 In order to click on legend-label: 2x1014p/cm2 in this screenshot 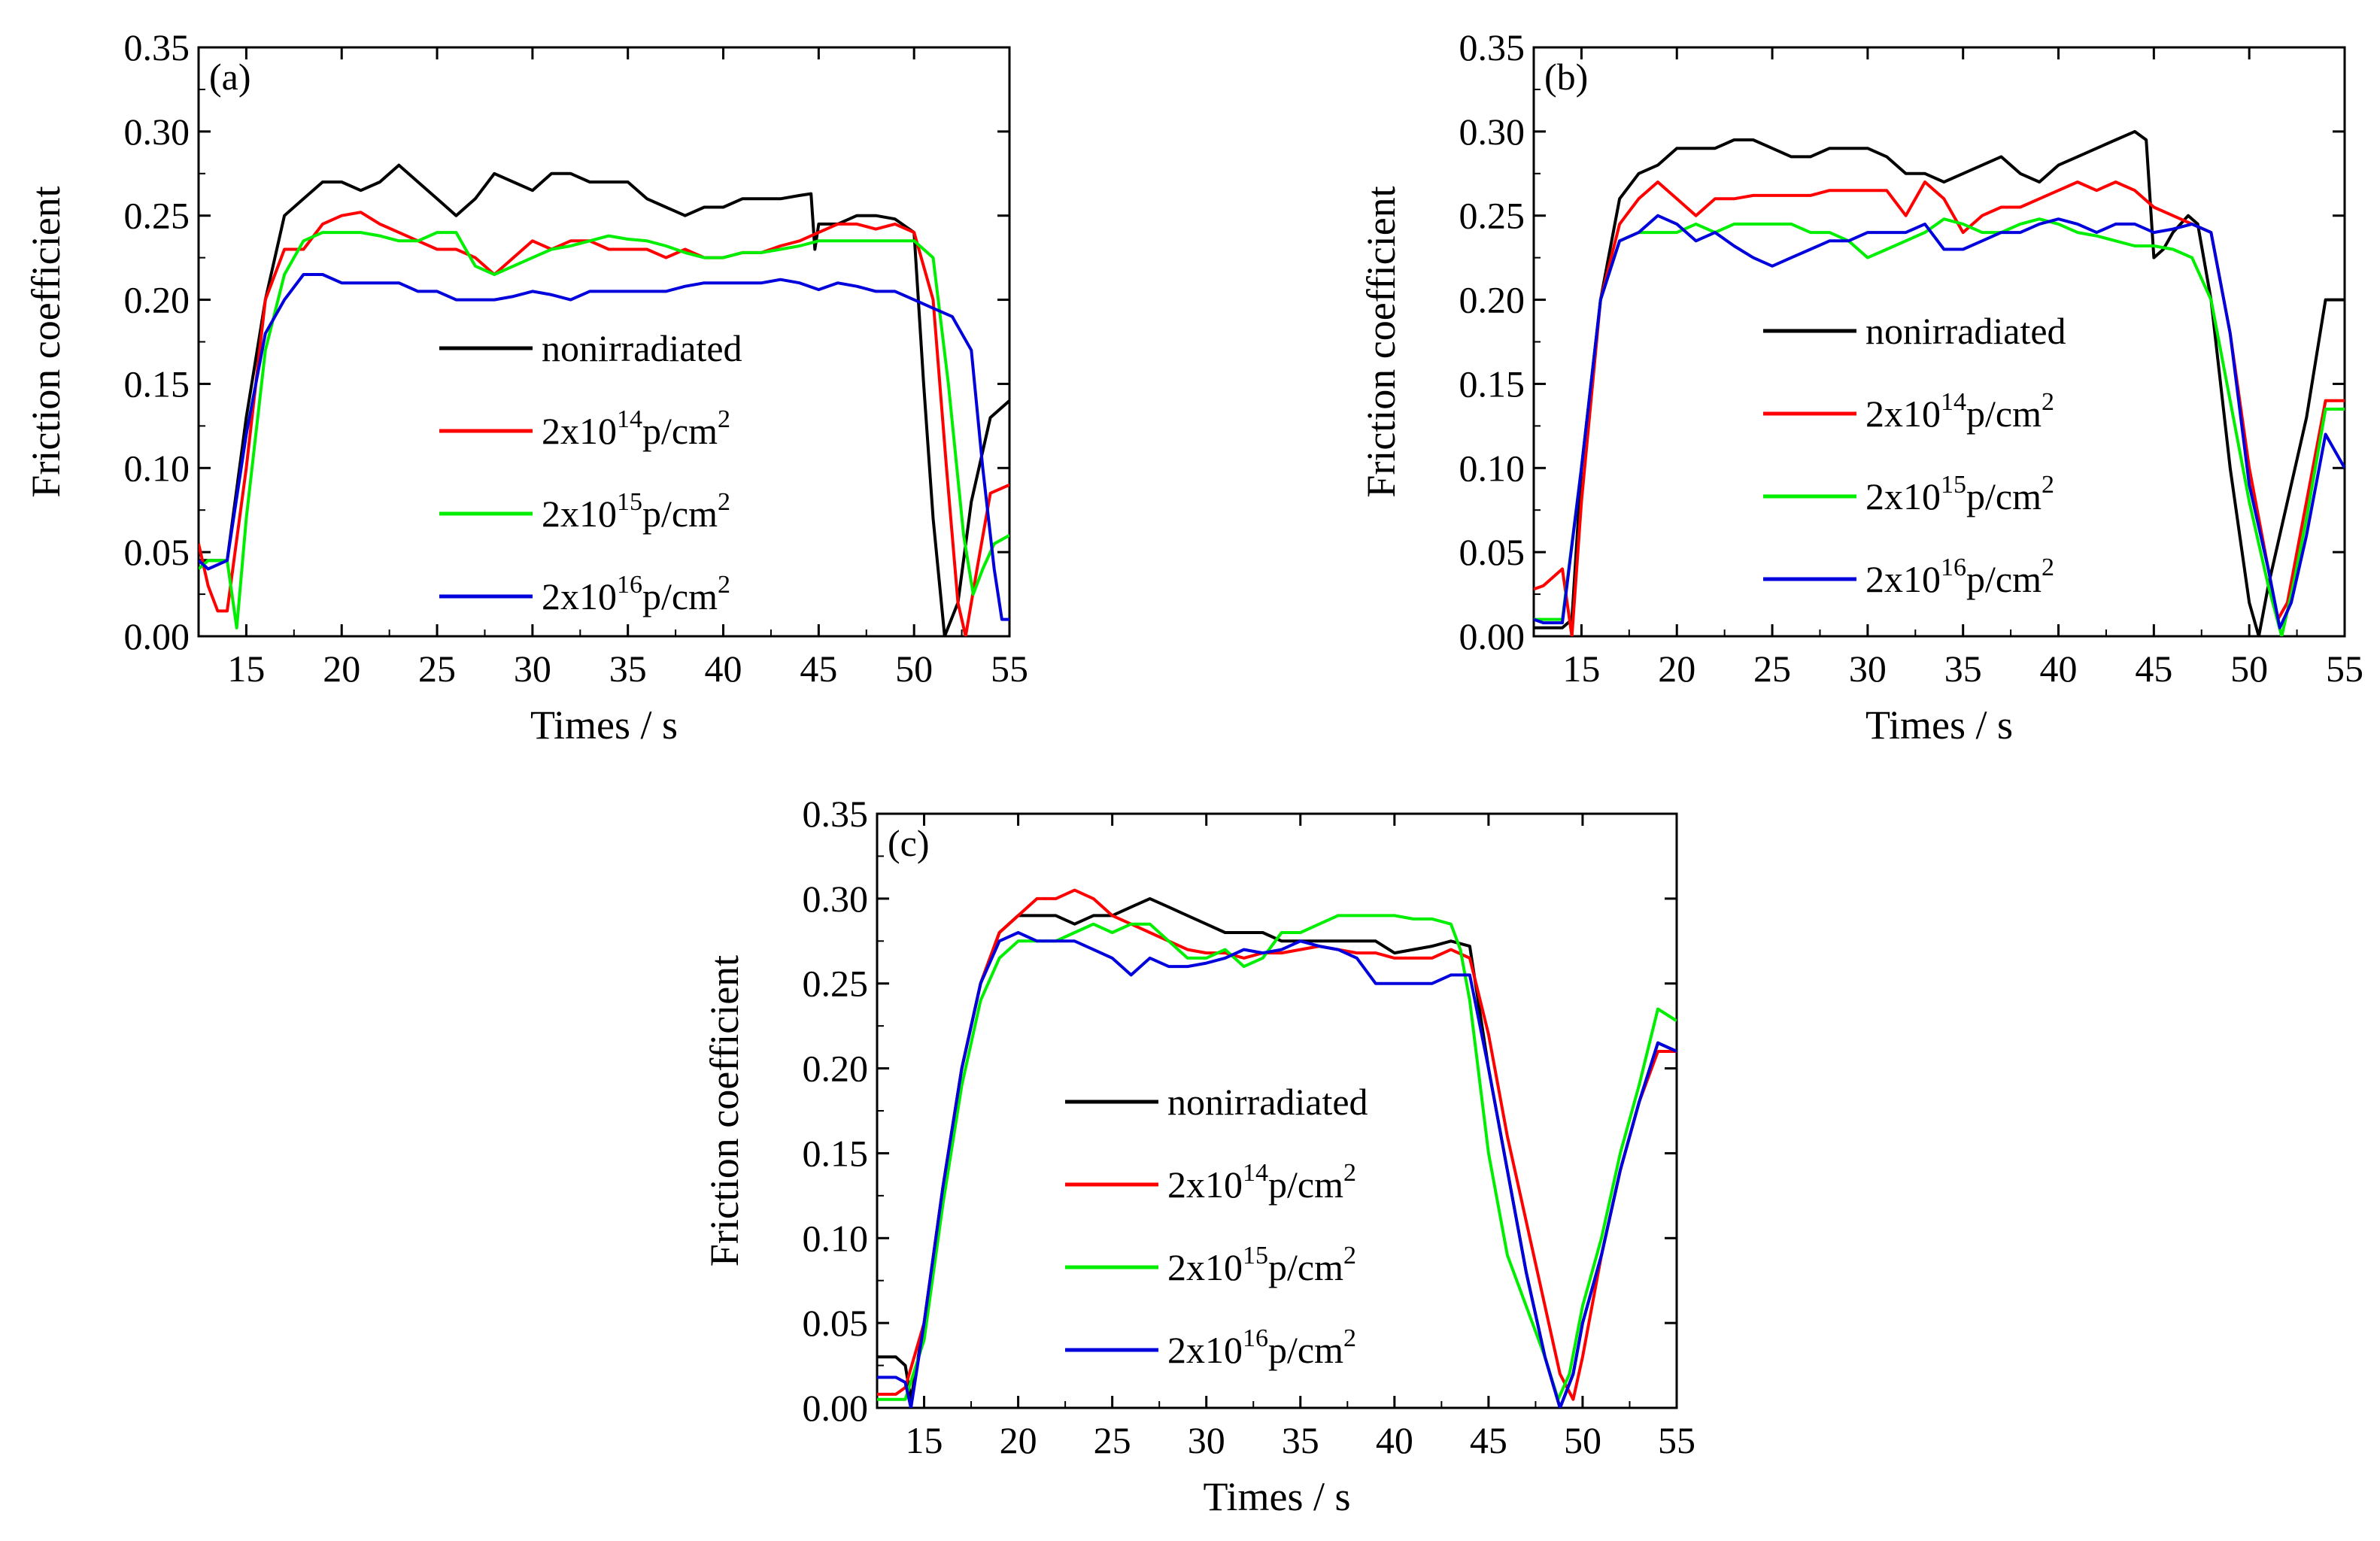, I will do `click(1261, 1182)`.